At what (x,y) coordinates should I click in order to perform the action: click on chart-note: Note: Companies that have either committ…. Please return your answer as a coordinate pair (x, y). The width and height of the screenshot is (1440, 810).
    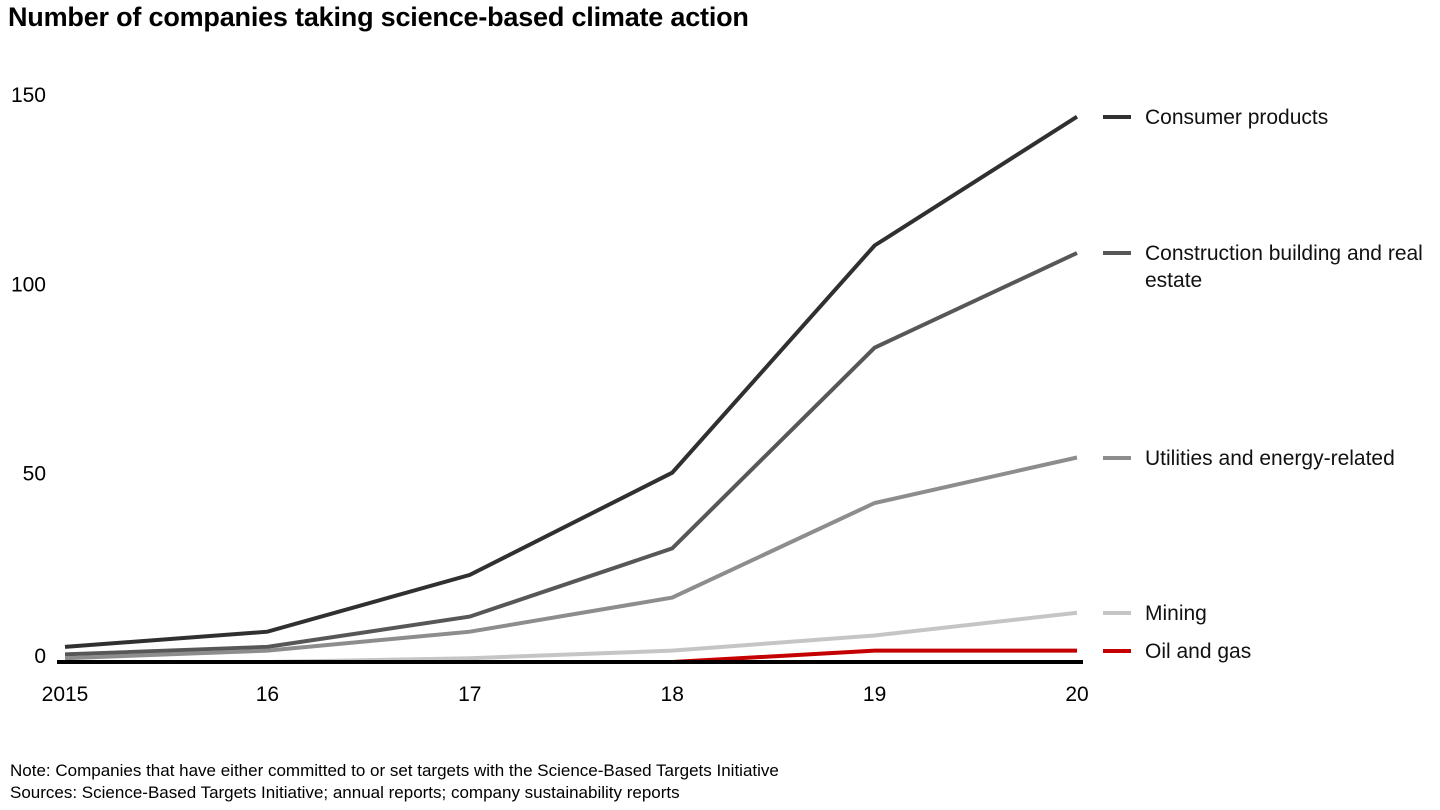
    Looking at the image, I should click on (394, 770).